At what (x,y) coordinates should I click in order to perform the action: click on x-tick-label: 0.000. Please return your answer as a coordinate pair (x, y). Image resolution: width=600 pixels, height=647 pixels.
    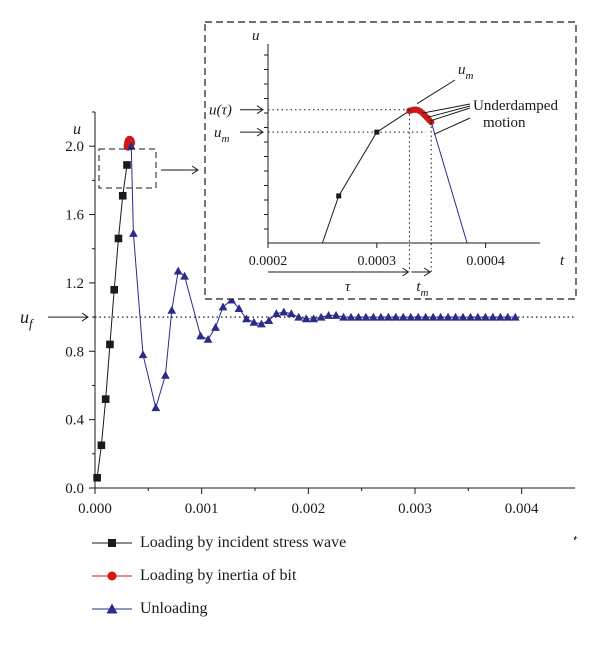
    Looking at the image, I should click on (95, 509).